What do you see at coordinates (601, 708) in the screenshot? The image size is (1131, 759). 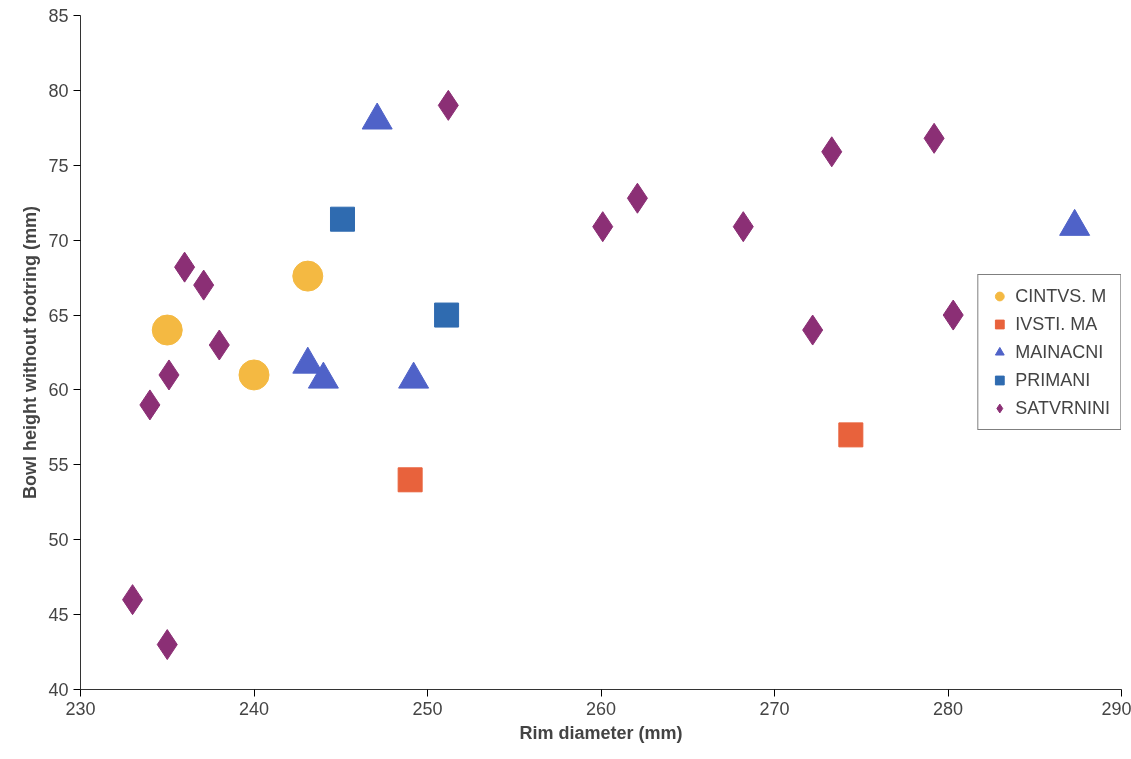 I see `x-tick-label: 260` at bounding box center [601, 708].